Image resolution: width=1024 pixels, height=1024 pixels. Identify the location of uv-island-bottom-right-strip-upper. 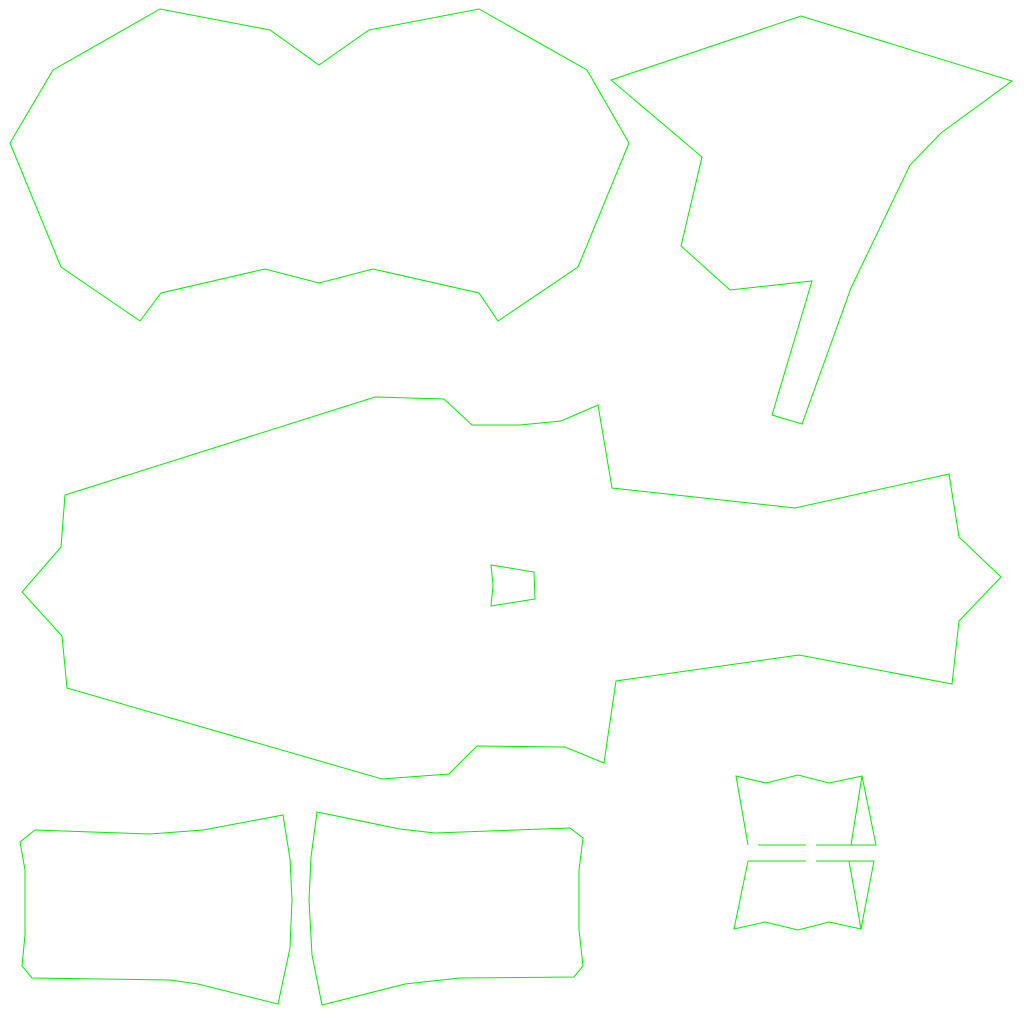
(806, 810).